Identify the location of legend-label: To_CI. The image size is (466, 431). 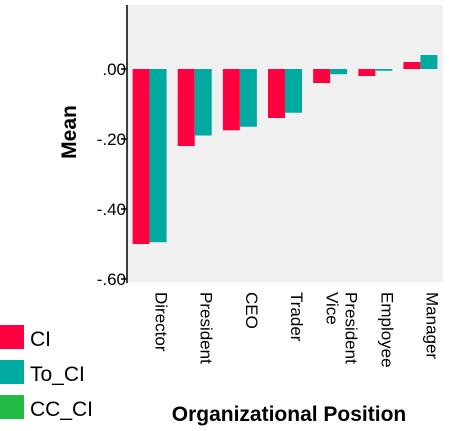
(57, 374).